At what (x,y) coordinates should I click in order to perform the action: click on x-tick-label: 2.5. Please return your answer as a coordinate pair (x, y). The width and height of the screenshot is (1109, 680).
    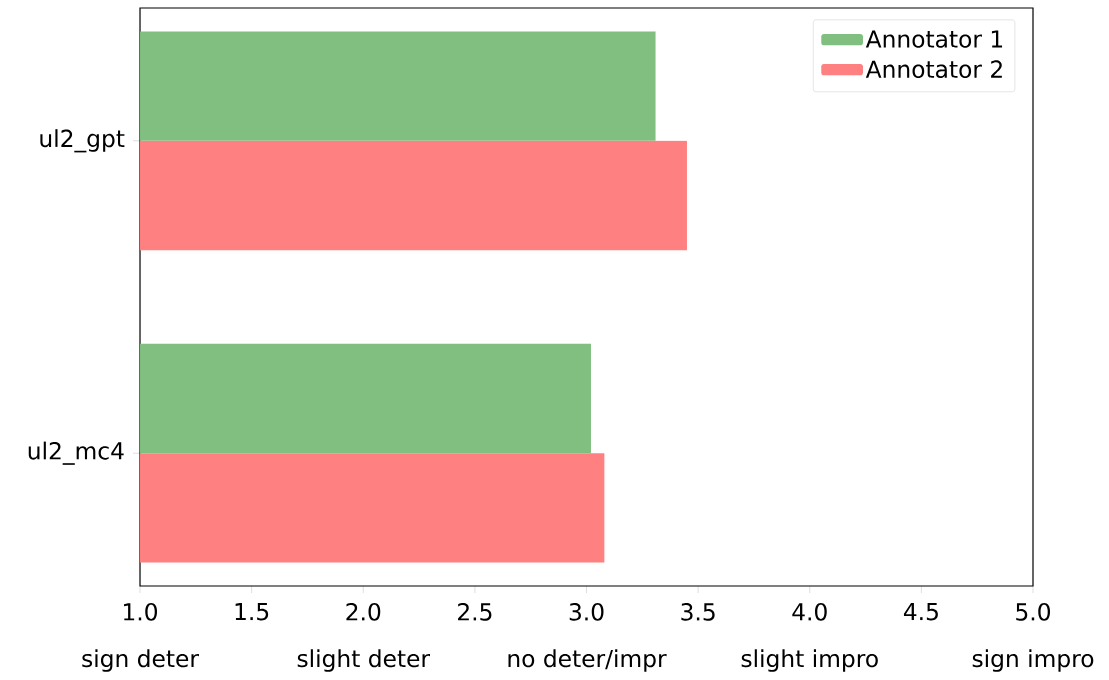
    Looking at the image, I should click on (475, 612).